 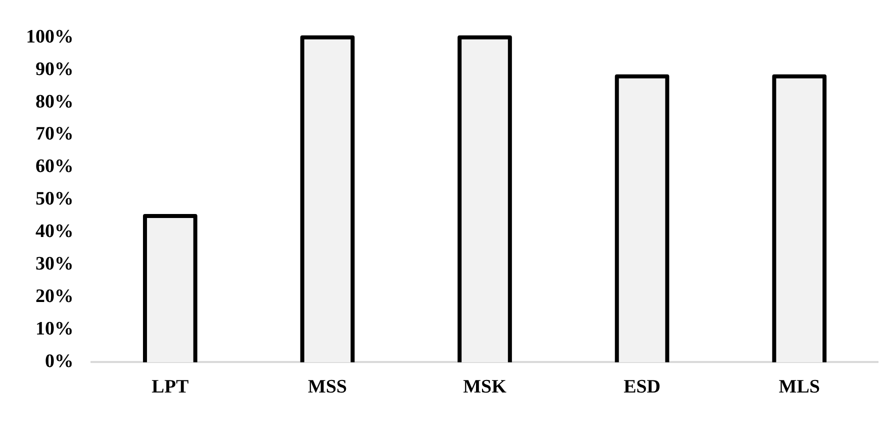 What do you see at coordinates (799, 387) in the screenshot?
I see `x-tick-label: MLS` at bounding box center [799, 387].